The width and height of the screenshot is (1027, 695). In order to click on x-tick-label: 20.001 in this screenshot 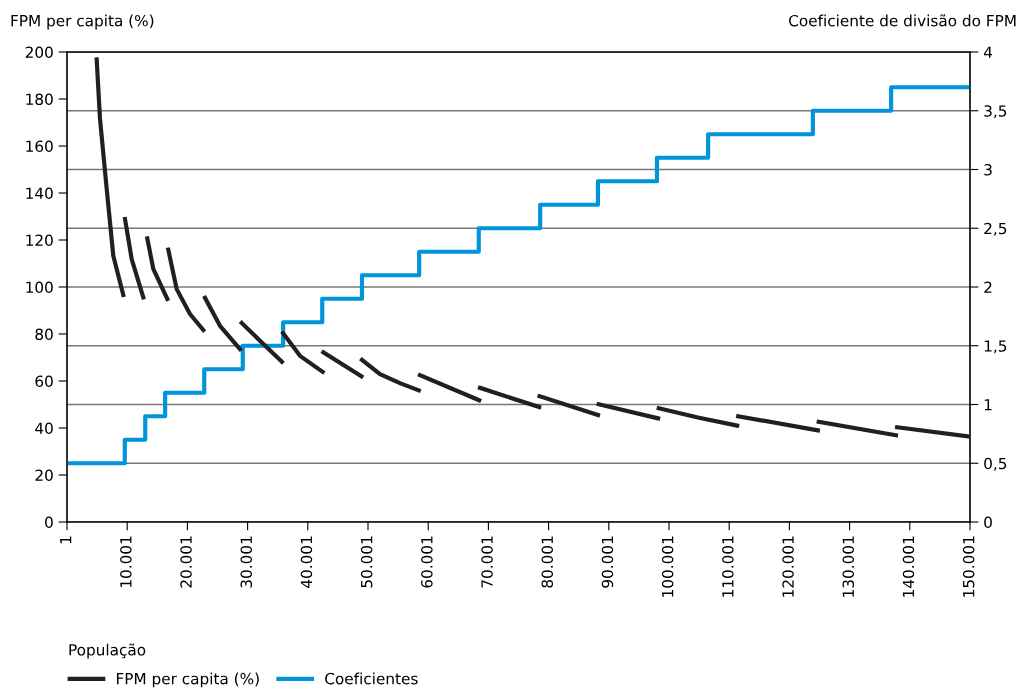, I will do `click(186, 562)`.